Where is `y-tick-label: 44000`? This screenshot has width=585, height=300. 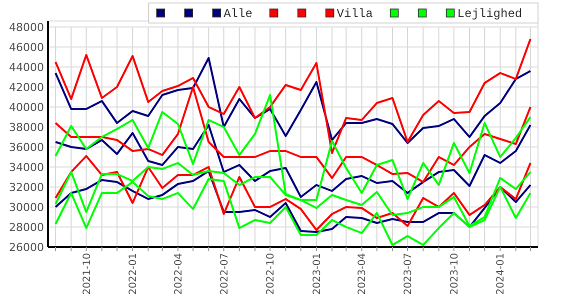 y-tick-label: 44000 is located at coordinates (26, 67).